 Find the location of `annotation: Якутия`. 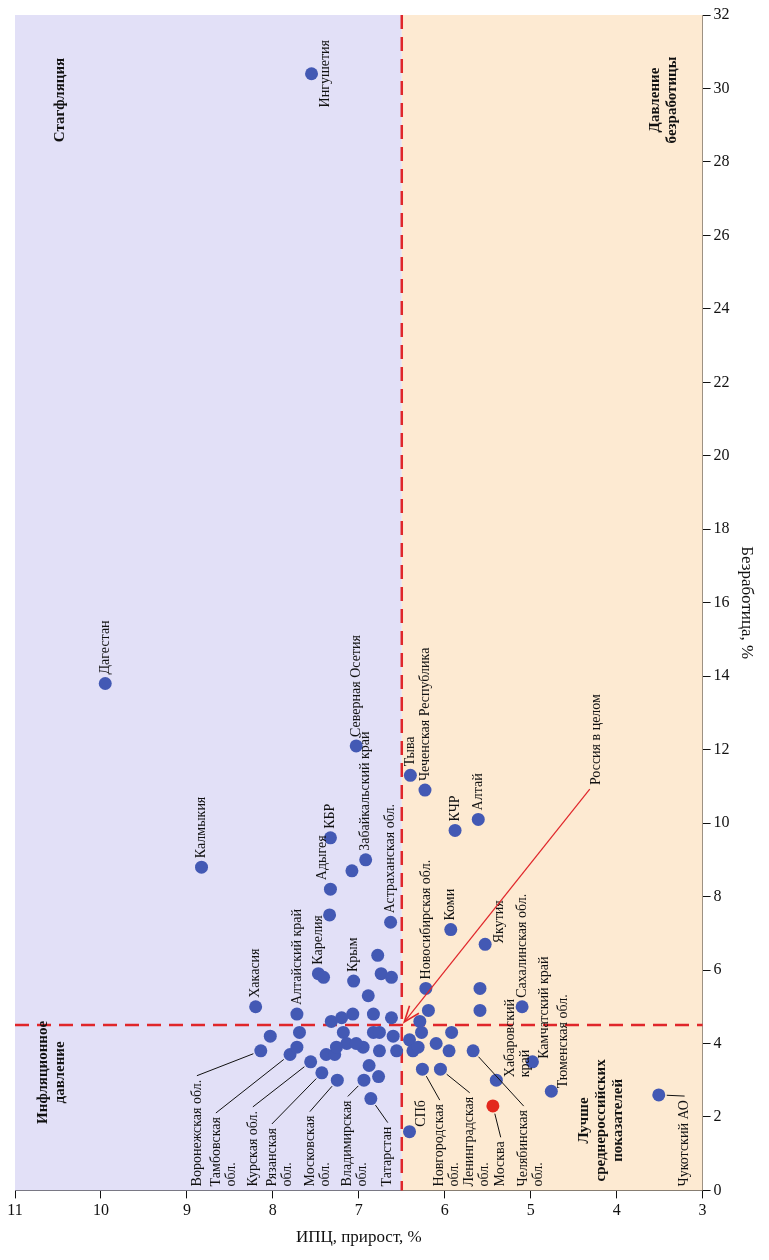

annotation: Якутия is located at coordinates (498, 921).